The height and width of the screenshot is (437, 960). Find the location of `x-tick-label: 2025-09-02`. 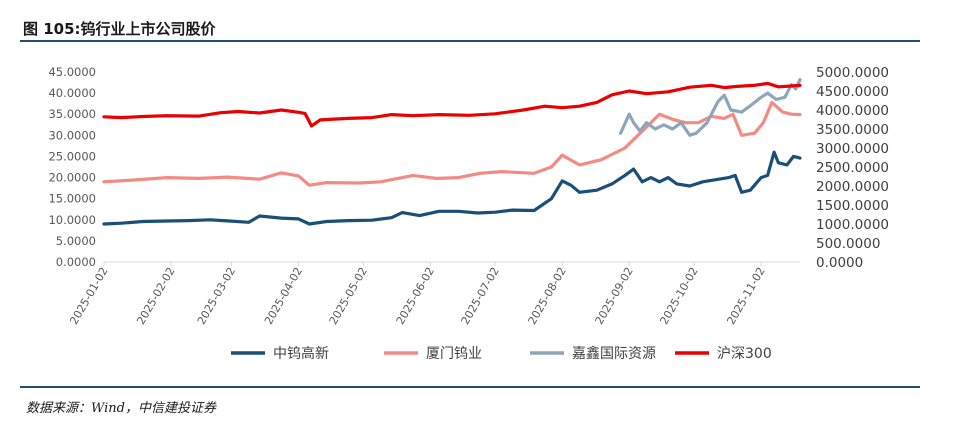

x-tick-label: 2025-09-02 is located at coordinates (614, 296).